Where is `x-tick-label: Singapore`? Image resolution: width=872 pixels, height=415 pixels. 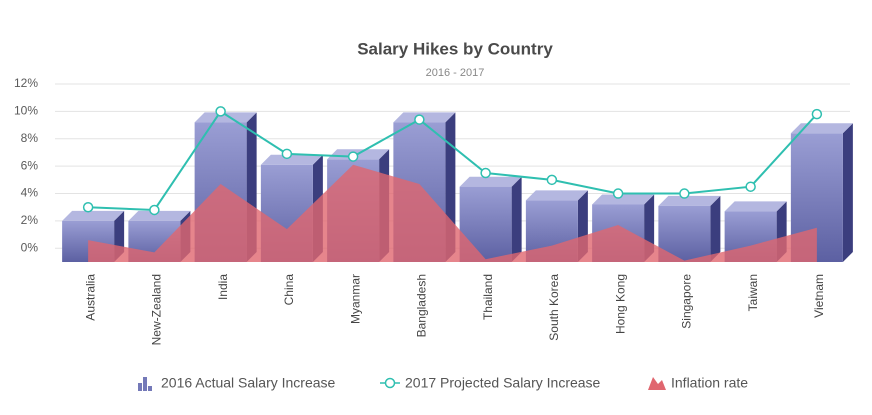
x-tick-label: Singapore is located at coordinates (687, 301).